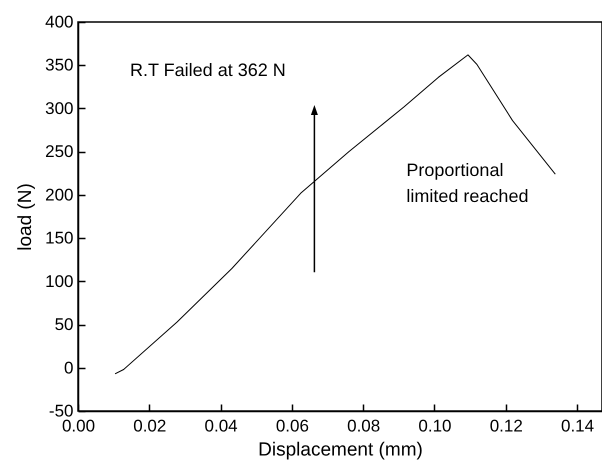  Describe the element at coordinates (59, 152) in the screenshot. I see `y-tick-label: 250` at that location.